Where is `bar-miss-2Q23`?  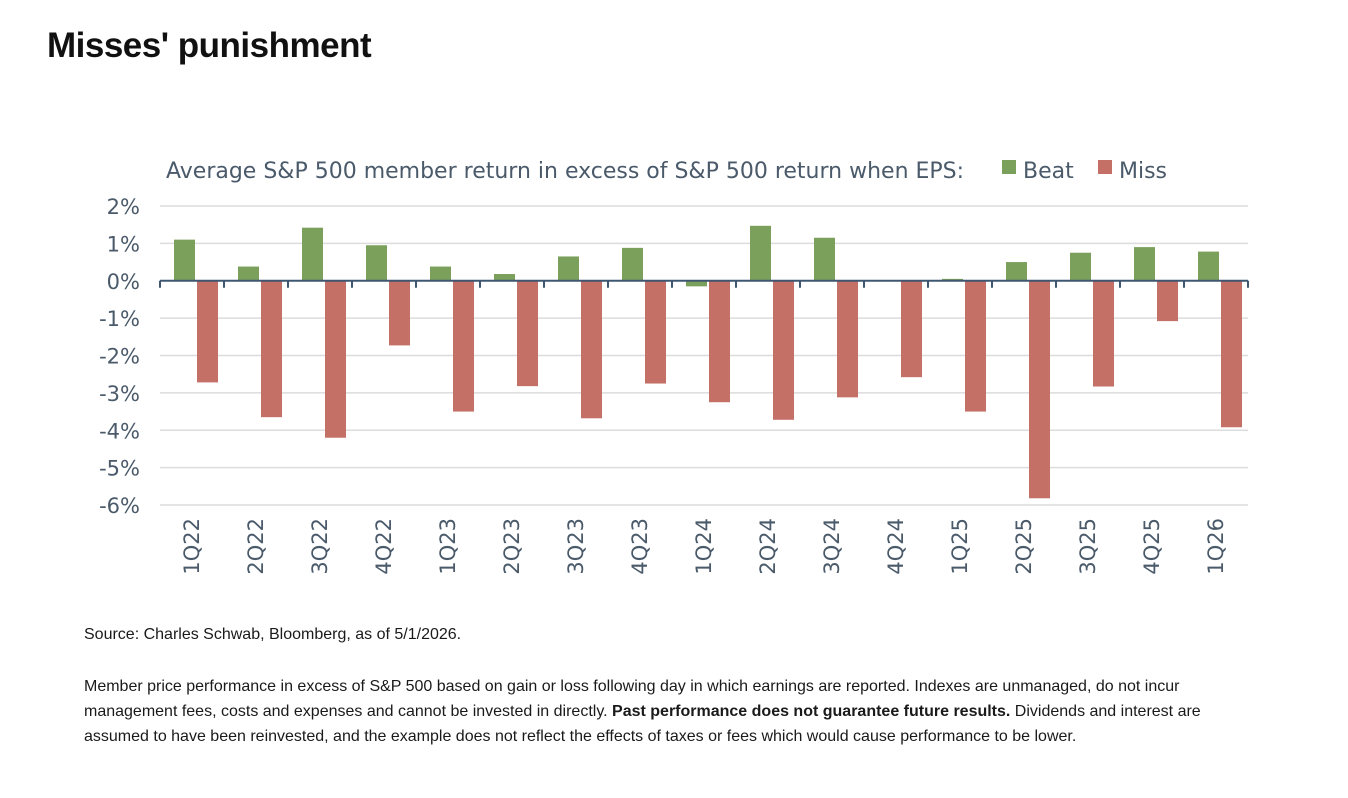 bar-miss-2Q23 is located at coordinates (527, 333).